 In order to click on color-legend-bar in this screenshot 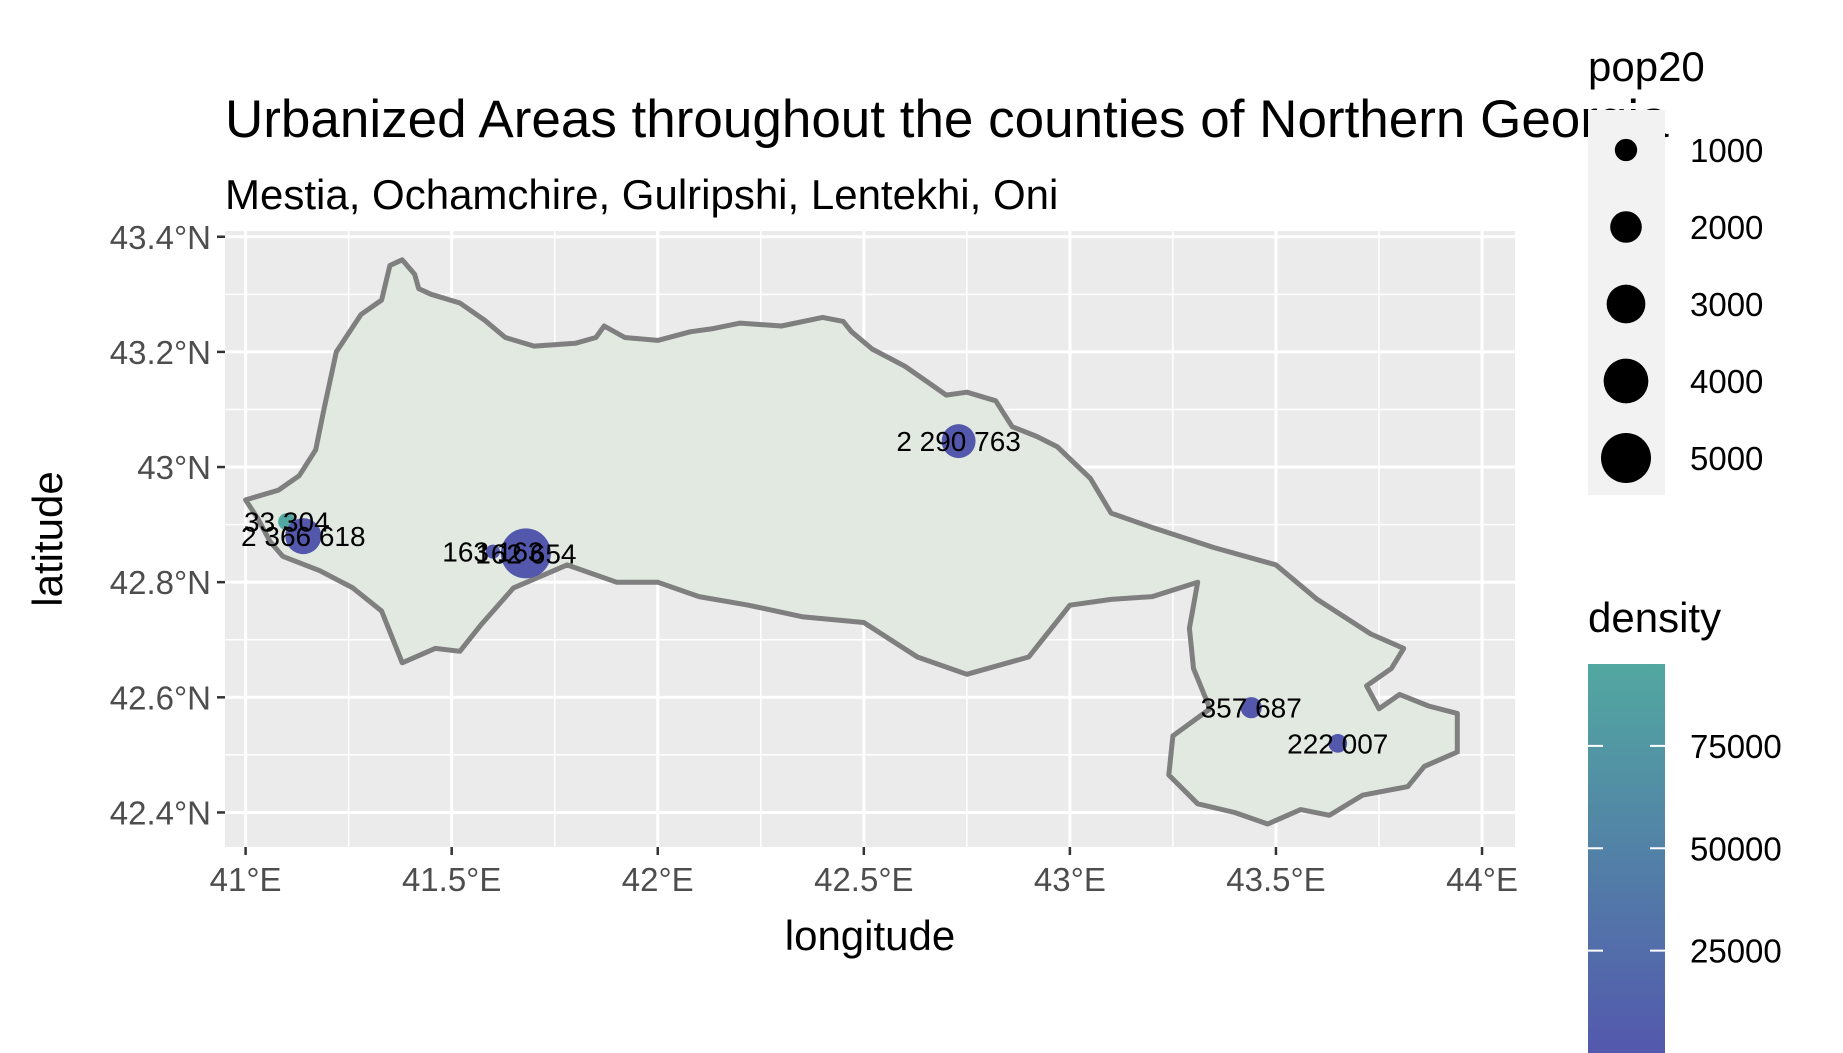, I will do `click(1626, 858)`.